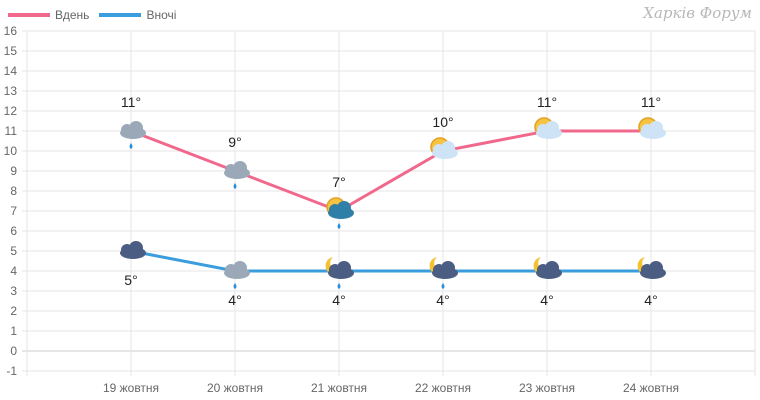  I want to click on y-tick-label: 6, so click(13, 231).